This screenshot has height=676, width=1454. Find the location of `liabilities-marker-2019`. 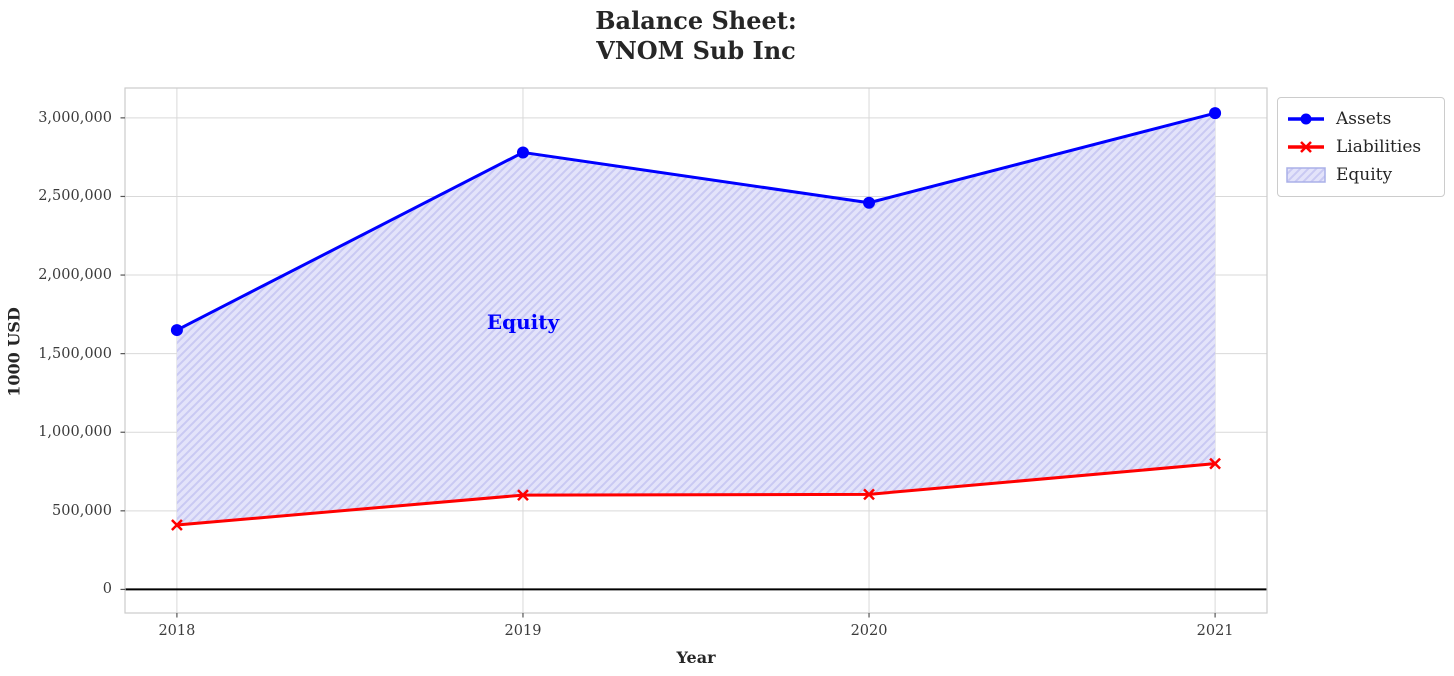

liabilities-marker-2019 is located at coordinates (523, 495).